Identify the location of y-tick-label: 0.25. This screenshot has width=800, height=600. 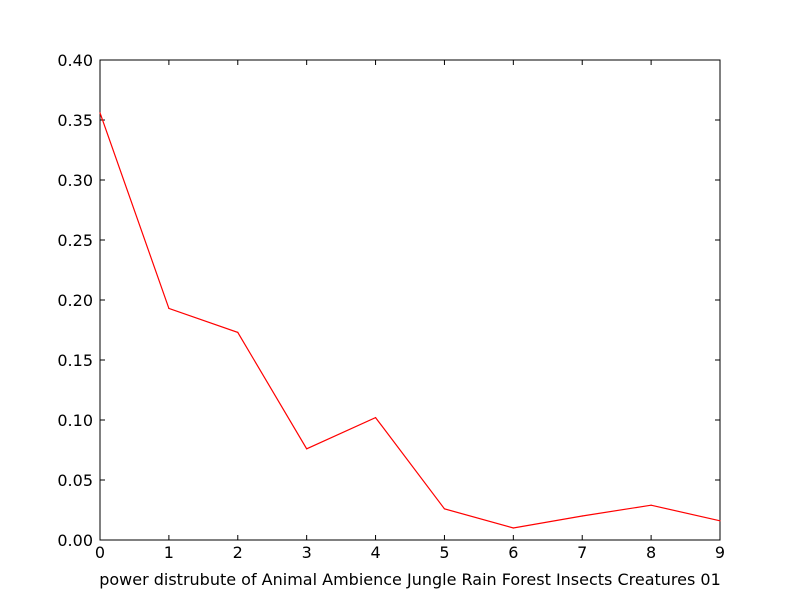
(75, 240).